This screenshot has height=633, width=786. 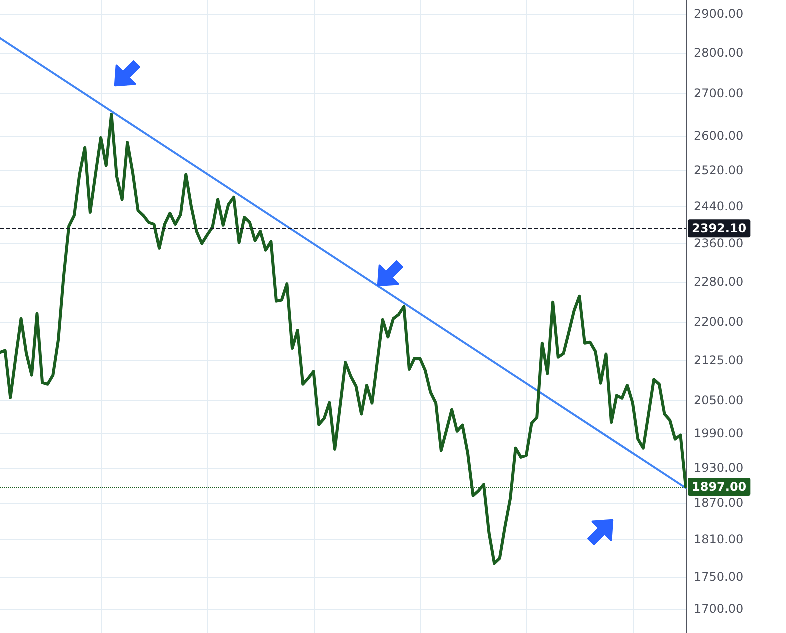 What do you see at coordinates (719, 207) in the screenshot?
I see `y-tick-label: 2440.00` at bounding box center [719, 207].